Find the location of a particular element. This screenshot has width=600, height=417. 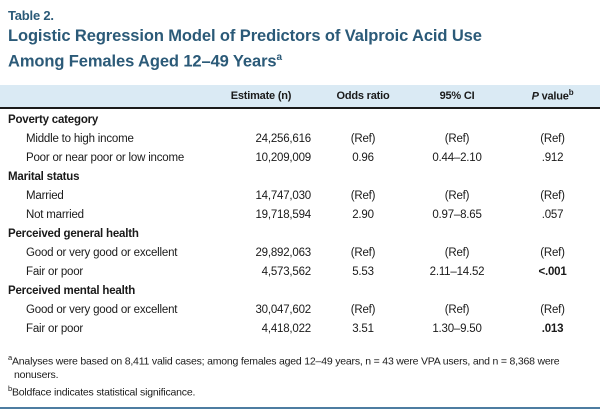

cell-ci: 2.11–14.52 is located at coordinates (457, 272).